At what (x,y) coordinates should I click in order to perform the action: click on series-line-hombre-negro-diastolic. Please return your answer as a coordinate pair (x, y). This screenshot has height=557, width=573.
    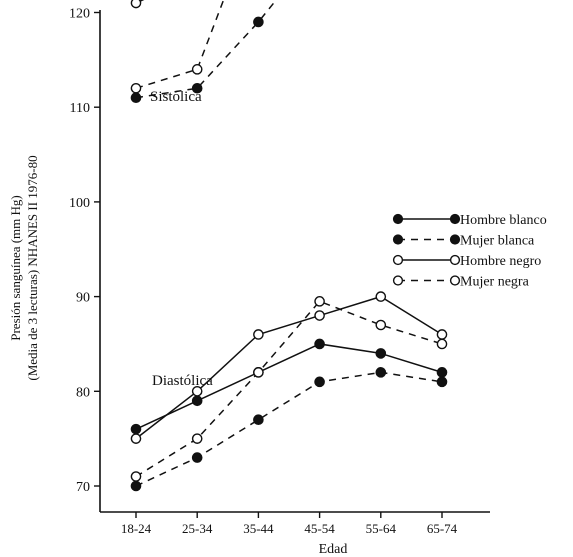
    Looking at the image, I should click on (289, 367).